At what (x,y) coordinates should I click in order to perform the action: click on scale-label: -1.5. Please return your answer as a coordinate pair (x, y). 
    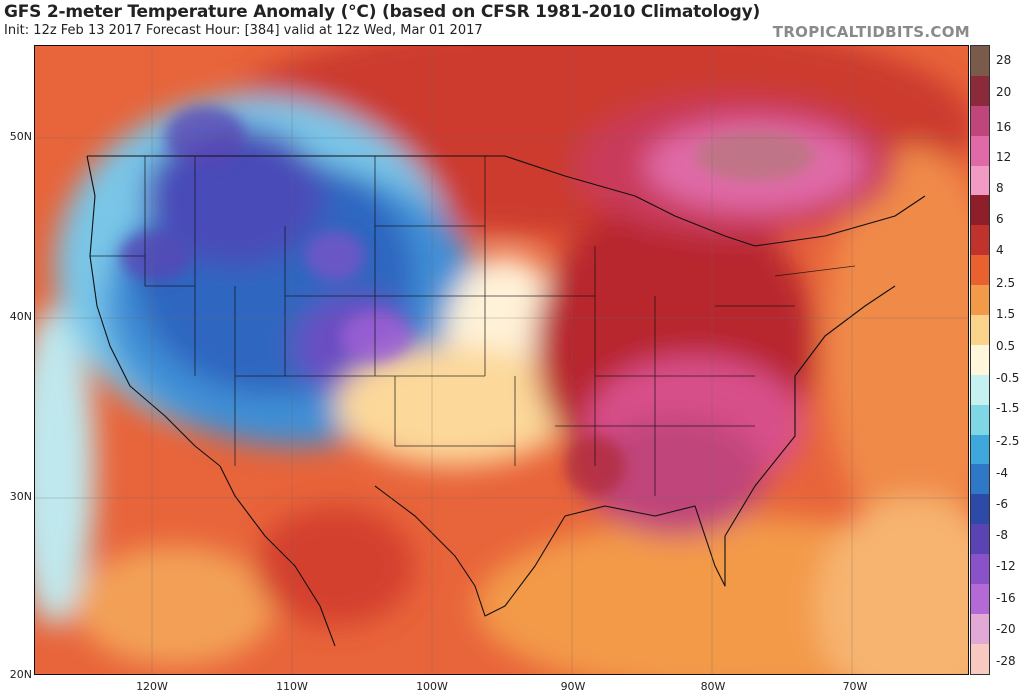
    Looking at the image, I should click on (1008, 408).